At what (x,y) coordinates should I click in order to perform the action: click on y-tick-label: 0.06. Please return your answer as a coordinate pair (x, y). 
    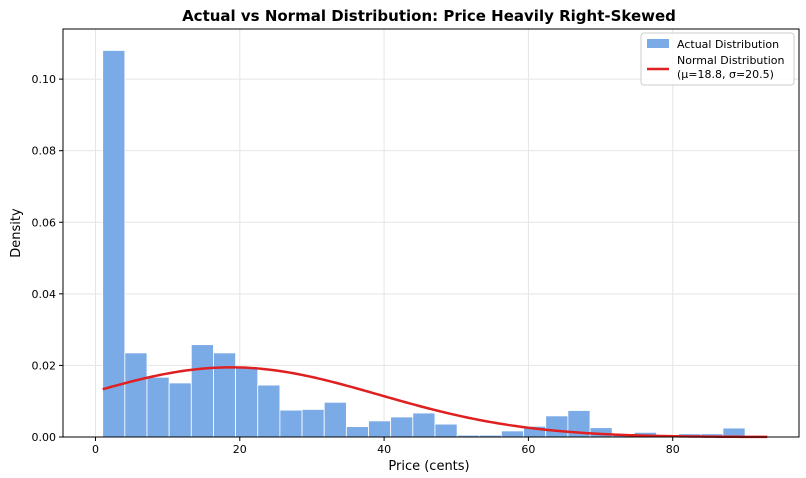
    Looking at the image, I should click on (44, 222).